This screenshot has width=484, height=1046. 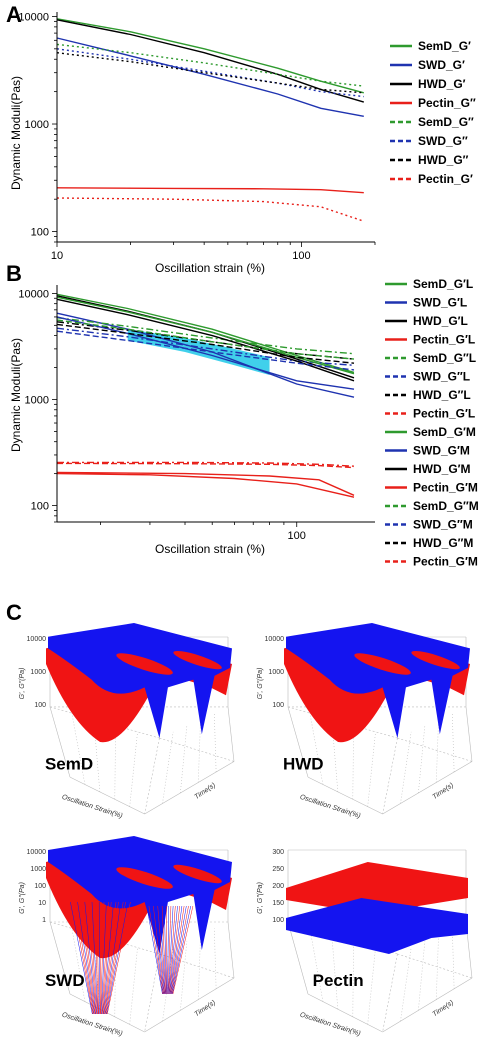 I want to click on z-tick-label: 200, so click(x=278, y=886).